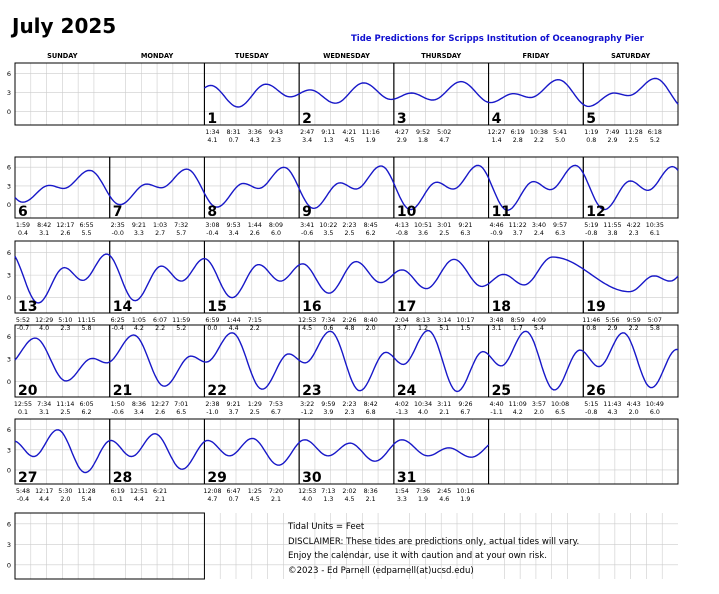  I want to click on day-number: 11, so click(501, 212).